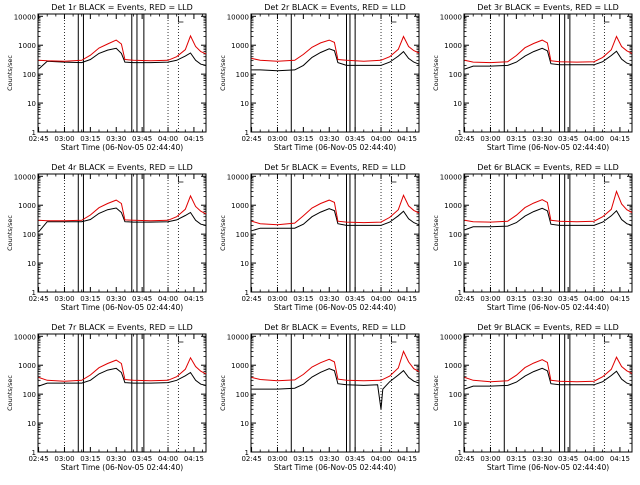  Describe the element at coordinates (122, 167) in the screenshot. I see `chart-title: Det 4r BLACK = Events, RED = LLD` at that location.